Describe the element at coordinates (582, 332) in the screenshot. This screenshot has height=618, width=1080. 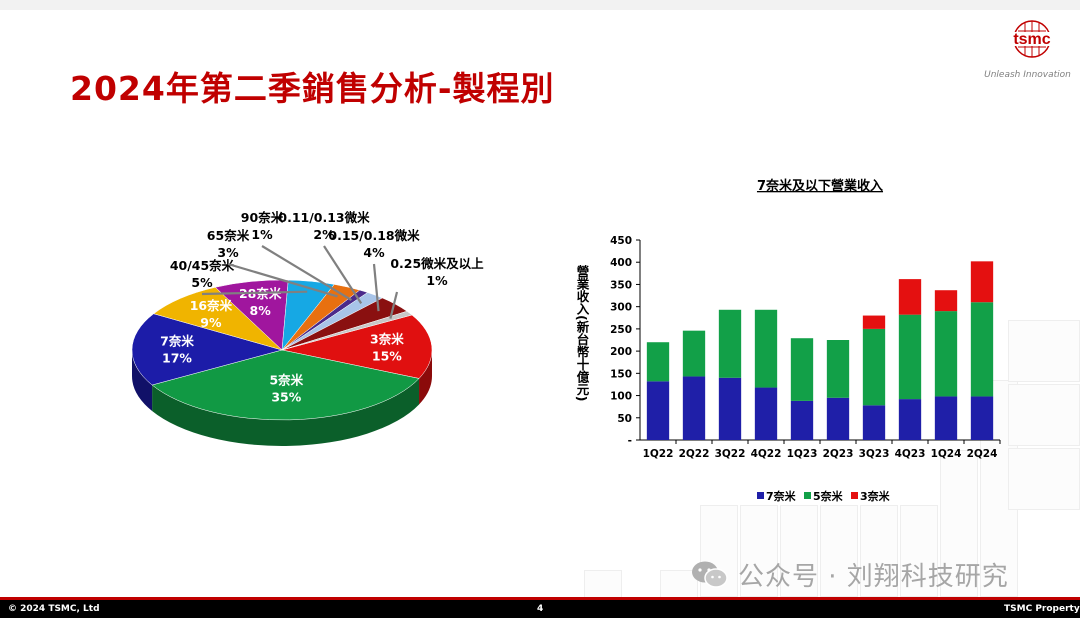
I see `bar-y-axis-label: 營業收入(新台幣十億元)` at that location.